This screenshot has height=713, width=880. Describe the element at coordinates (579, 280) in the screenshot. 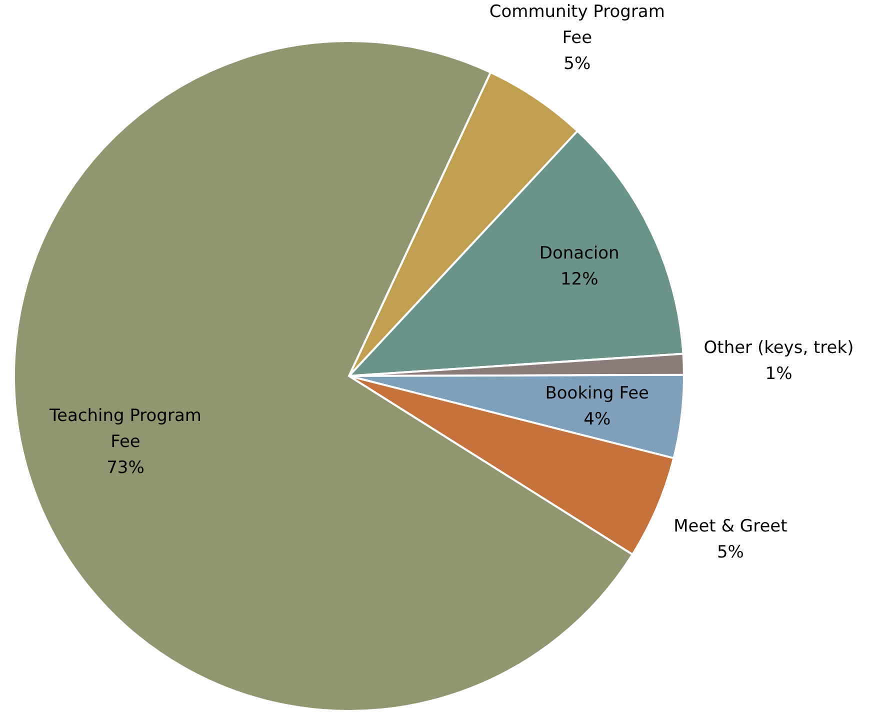

I see `data-label: 12%` at that location.